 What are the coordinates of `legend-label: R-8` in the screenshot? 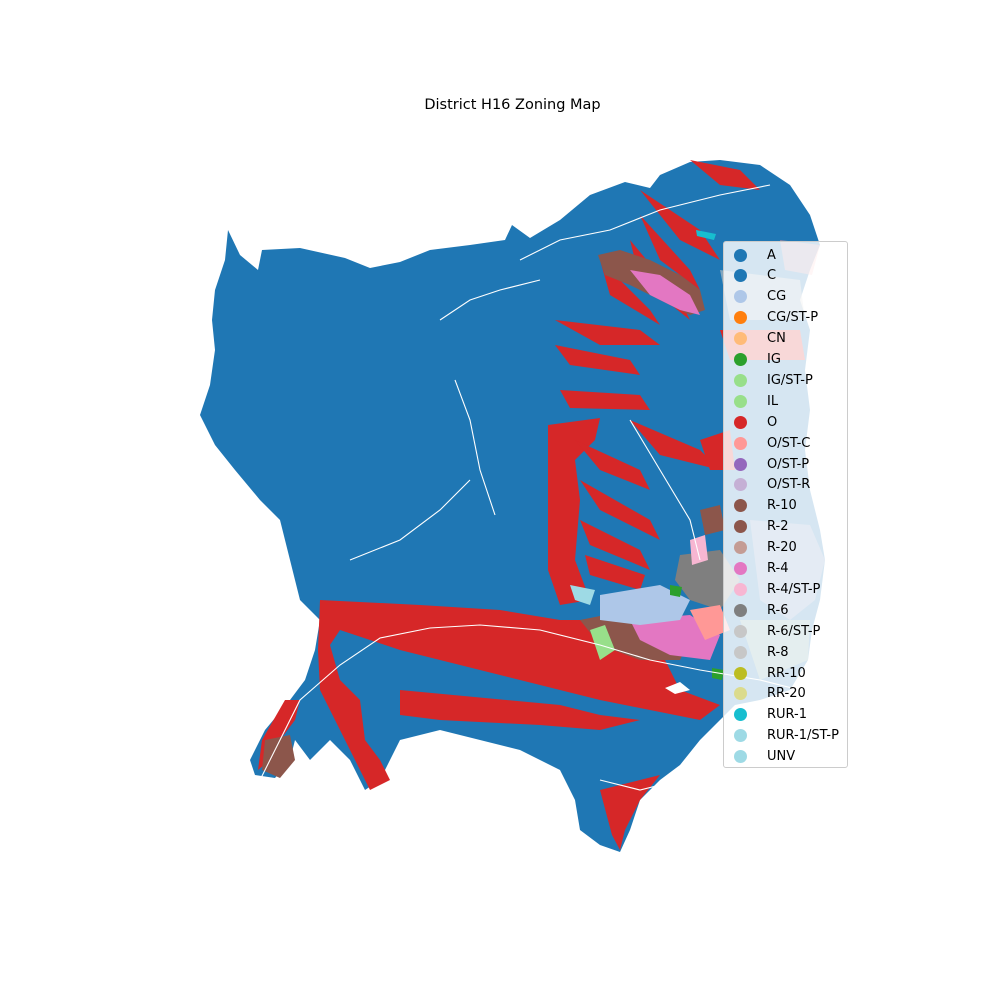 It's located at (778, 652).